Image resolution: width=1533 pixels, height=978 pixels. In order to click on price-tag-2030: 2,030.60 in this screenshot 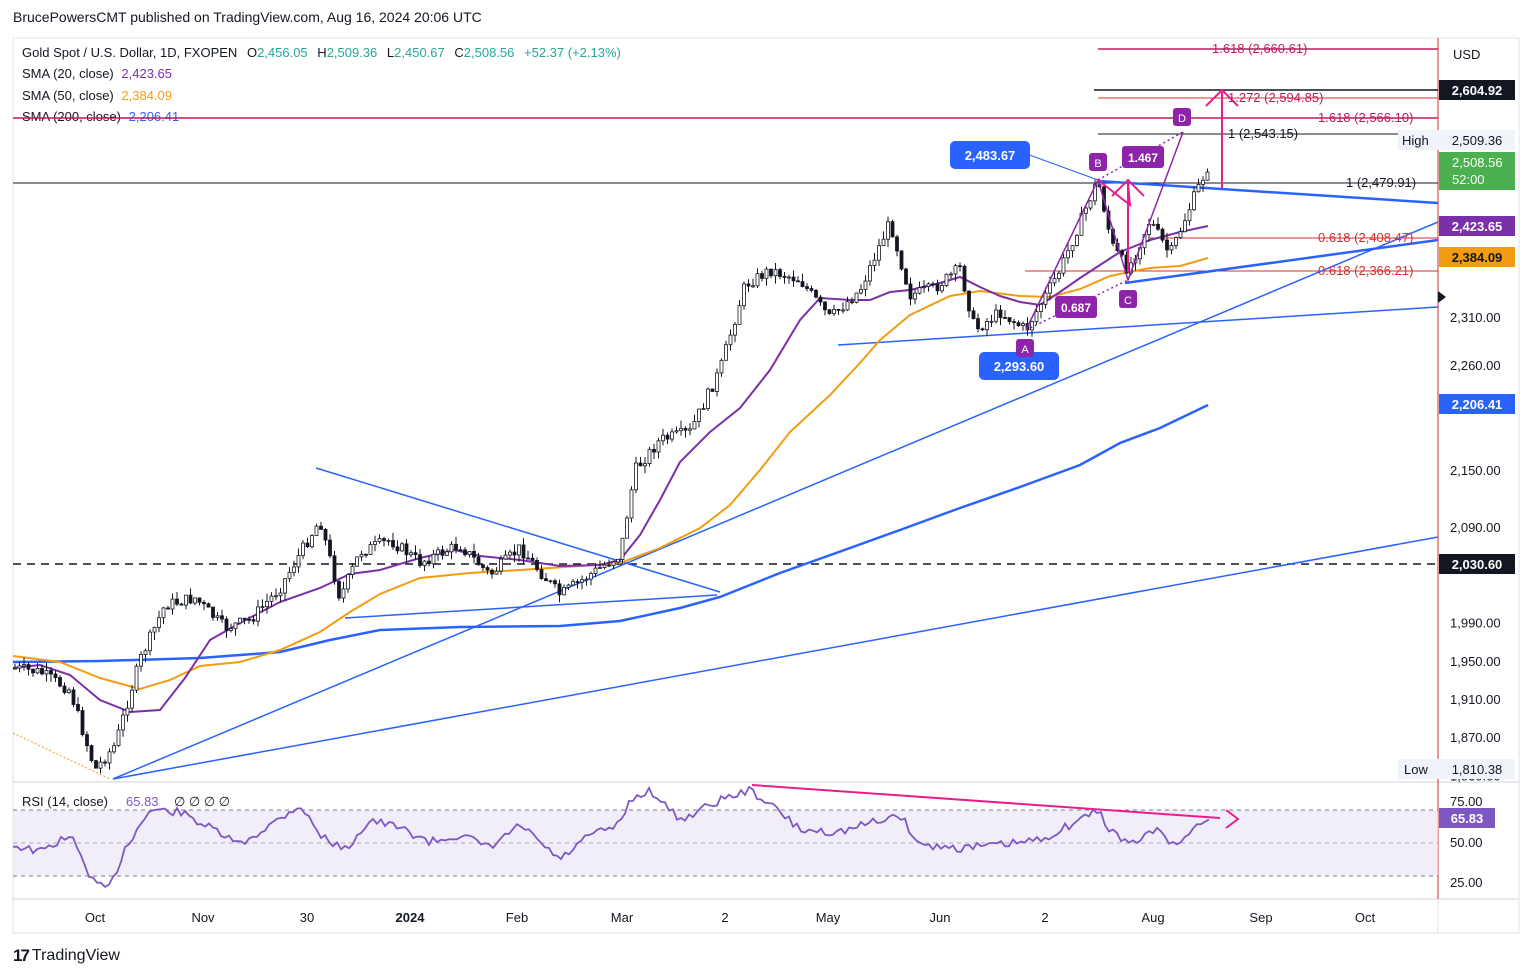, I will do `click(1477, 564)`.